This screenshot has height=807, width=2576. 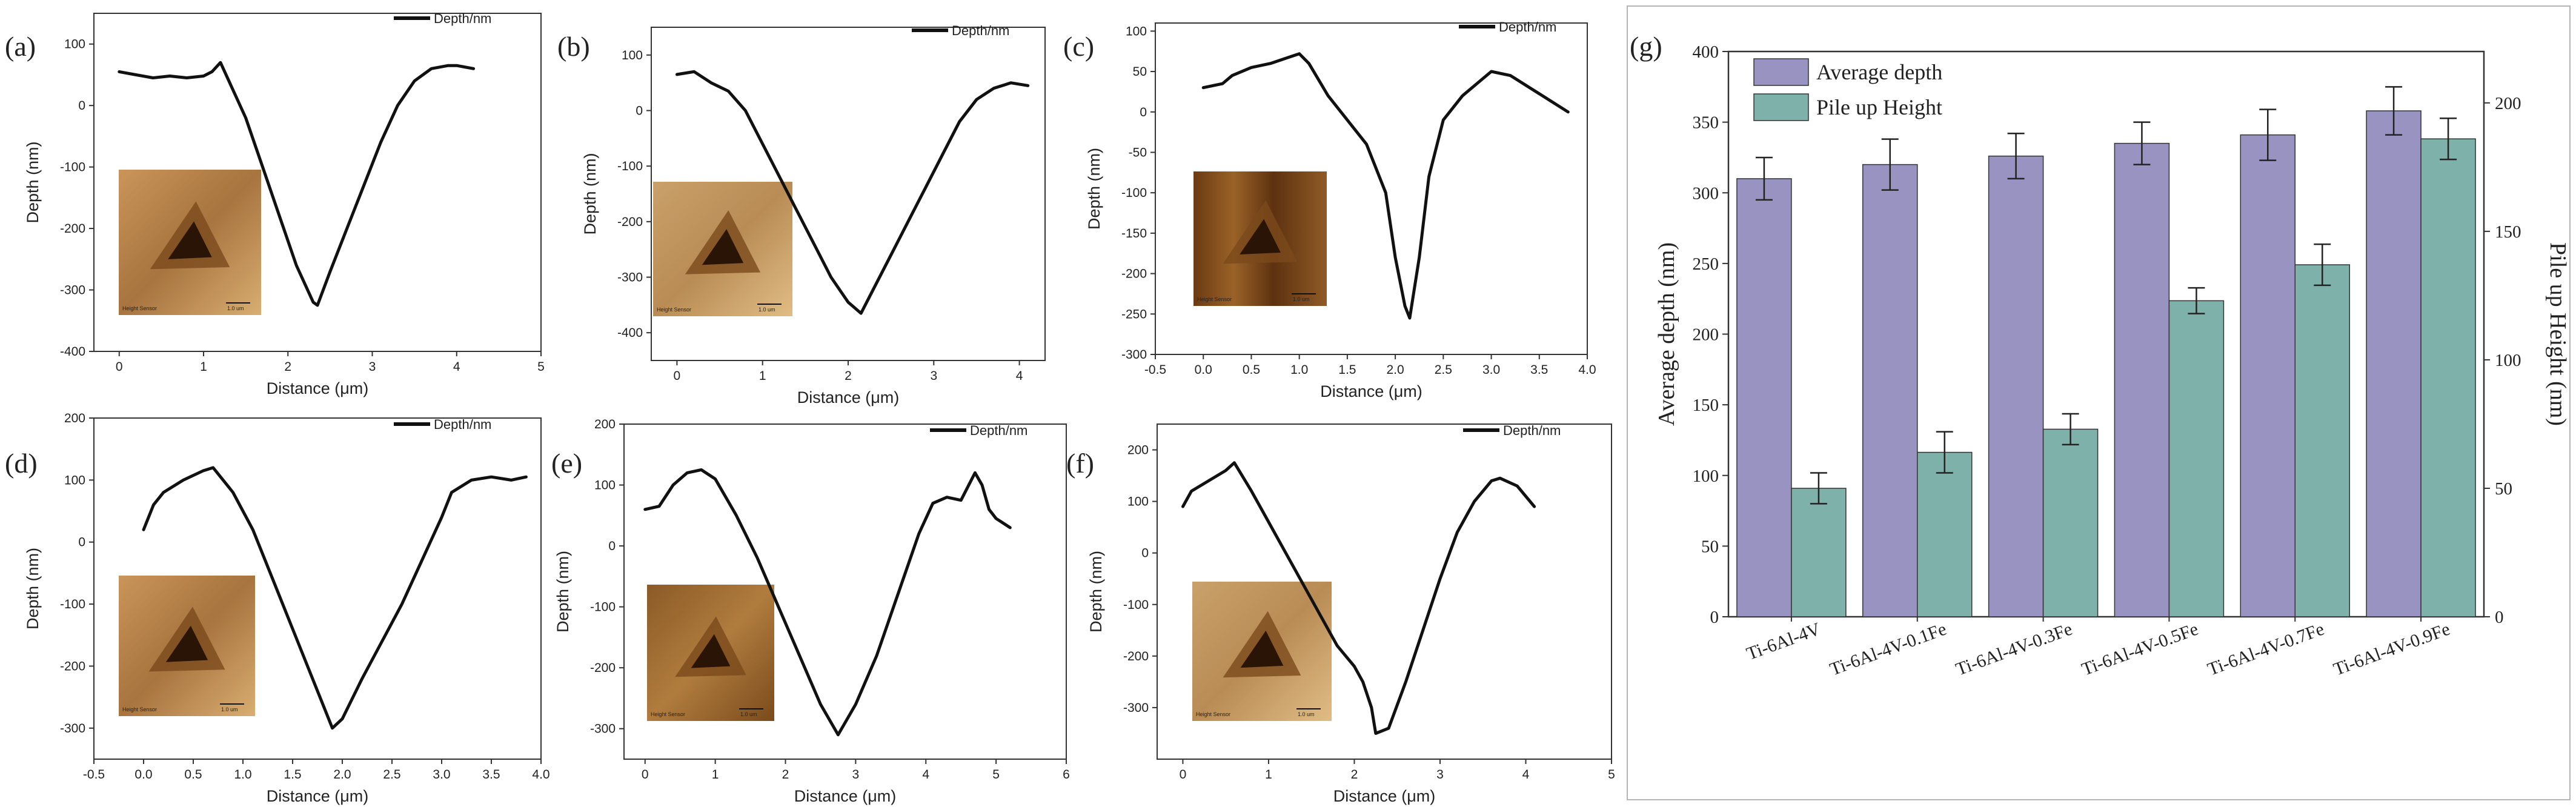 What do you see at coordinates (2508, 104) in the screenshot?
I see `y2-tick-label: 200` at bounding box center [2508, 104].